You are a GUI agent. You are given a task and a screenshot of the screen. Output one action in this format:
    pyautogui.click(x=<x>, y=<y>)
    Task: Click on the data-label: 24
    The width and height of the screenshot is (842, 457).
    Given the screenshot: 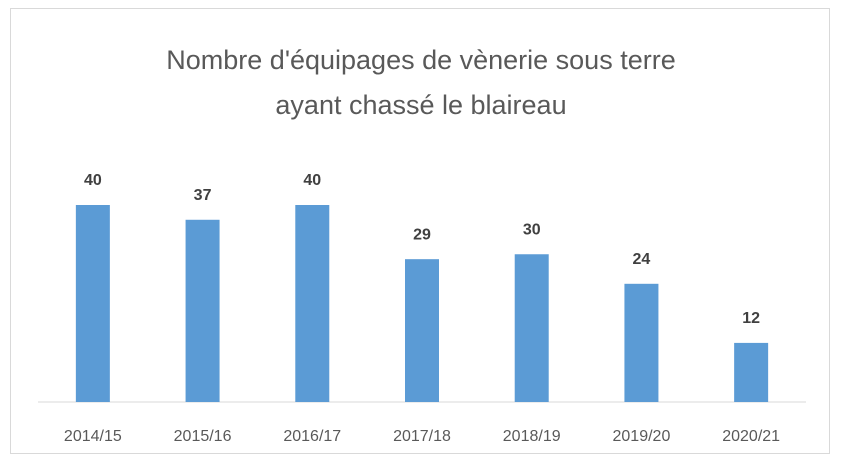 What is the action you would take?
    pyautogui.click(x=642, y=259)
    